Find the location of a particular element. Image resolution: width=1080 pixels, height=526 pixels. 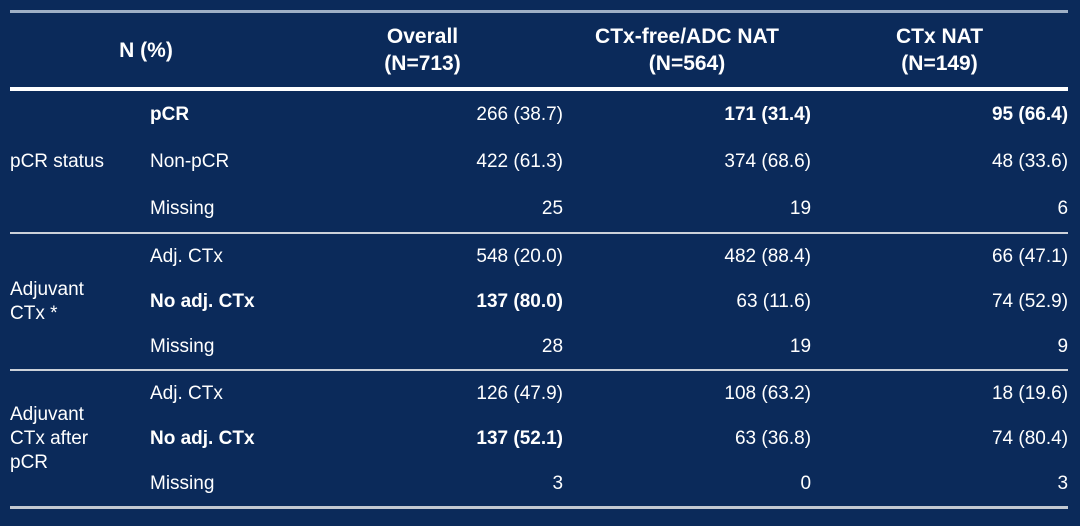

cell-overall: 126 (47.9) is located at coordinates (520, 393).